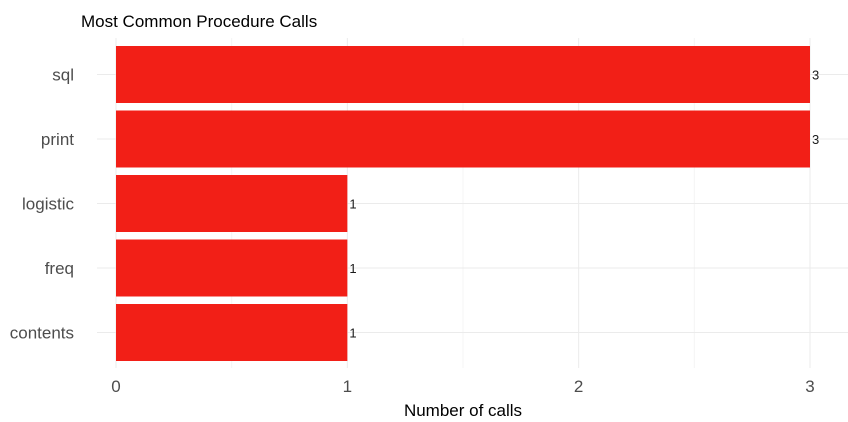  Describe the element at coordinates (347, 386) in the screenshot. I see `x-tick-label: 1` at that location.